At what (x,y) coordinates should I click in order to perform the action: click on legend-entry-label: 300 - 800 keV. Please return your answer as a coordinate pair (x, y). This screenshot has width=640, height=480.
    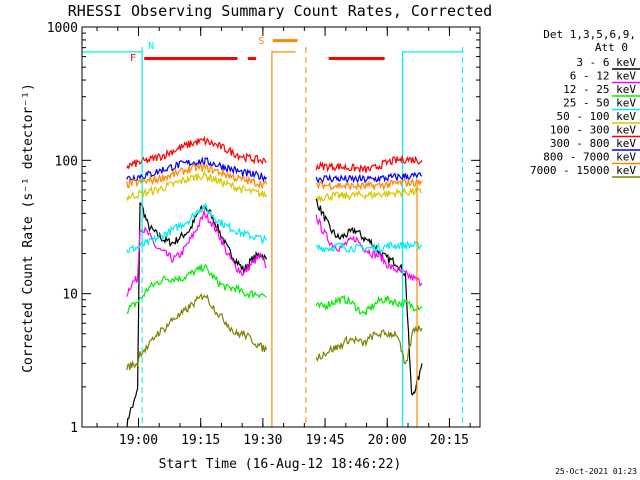
    Looking at the image, I should click on (593, 143).